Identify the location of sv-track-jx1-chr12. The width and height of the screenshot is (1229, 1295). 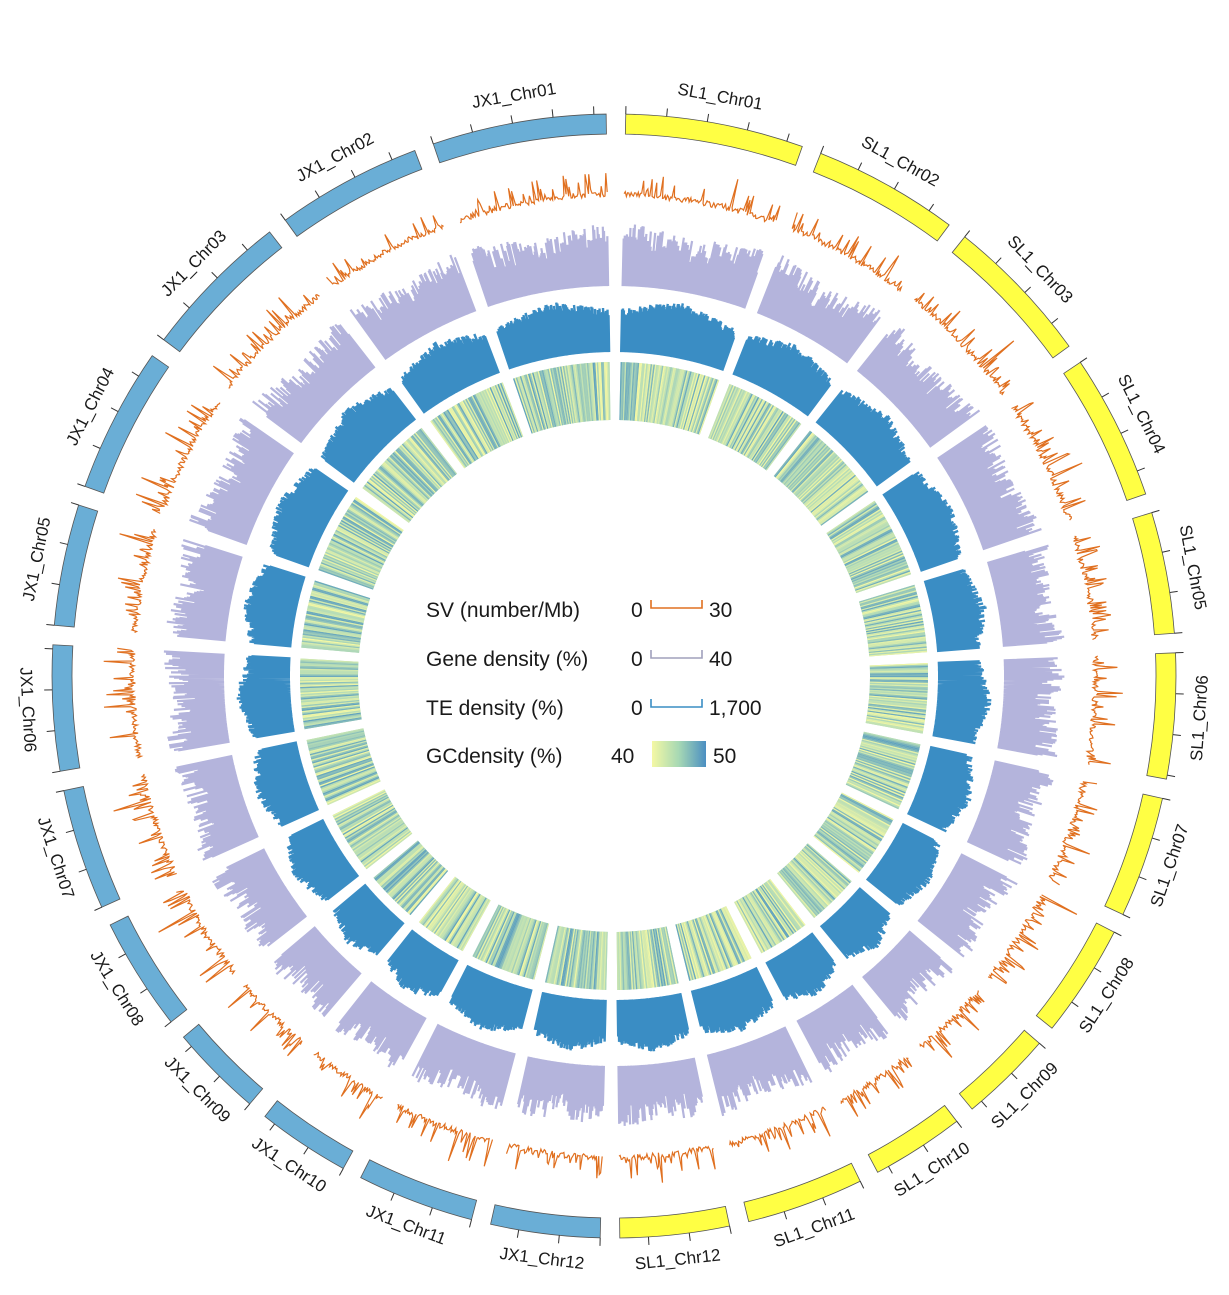
(554, 1161).